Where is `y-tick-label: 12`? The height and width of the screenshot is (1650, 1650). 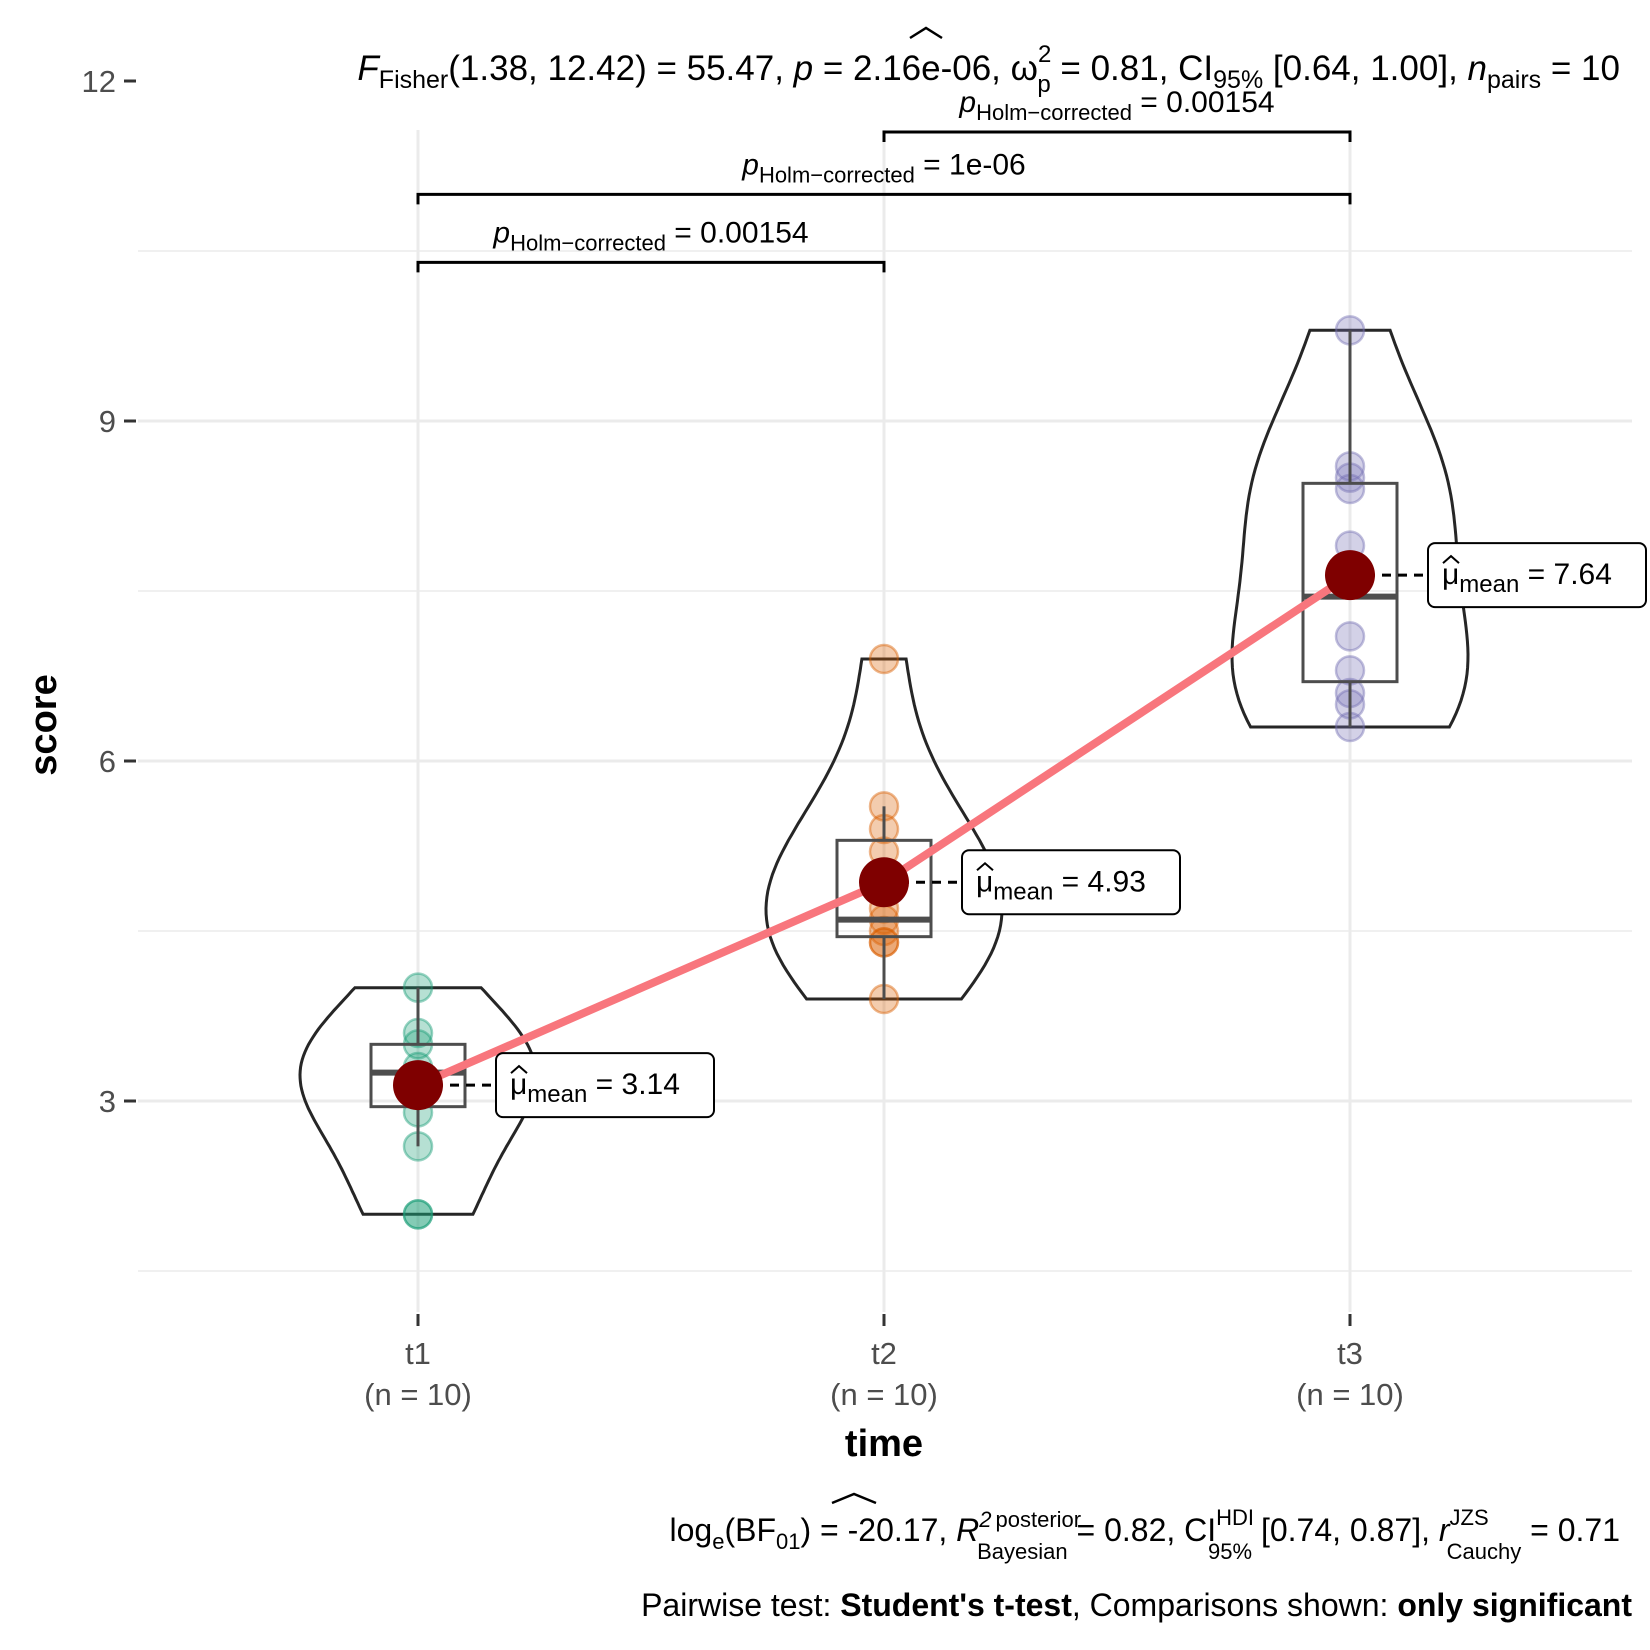
y-tick-label: 12 is located at coordinates (99, 81).